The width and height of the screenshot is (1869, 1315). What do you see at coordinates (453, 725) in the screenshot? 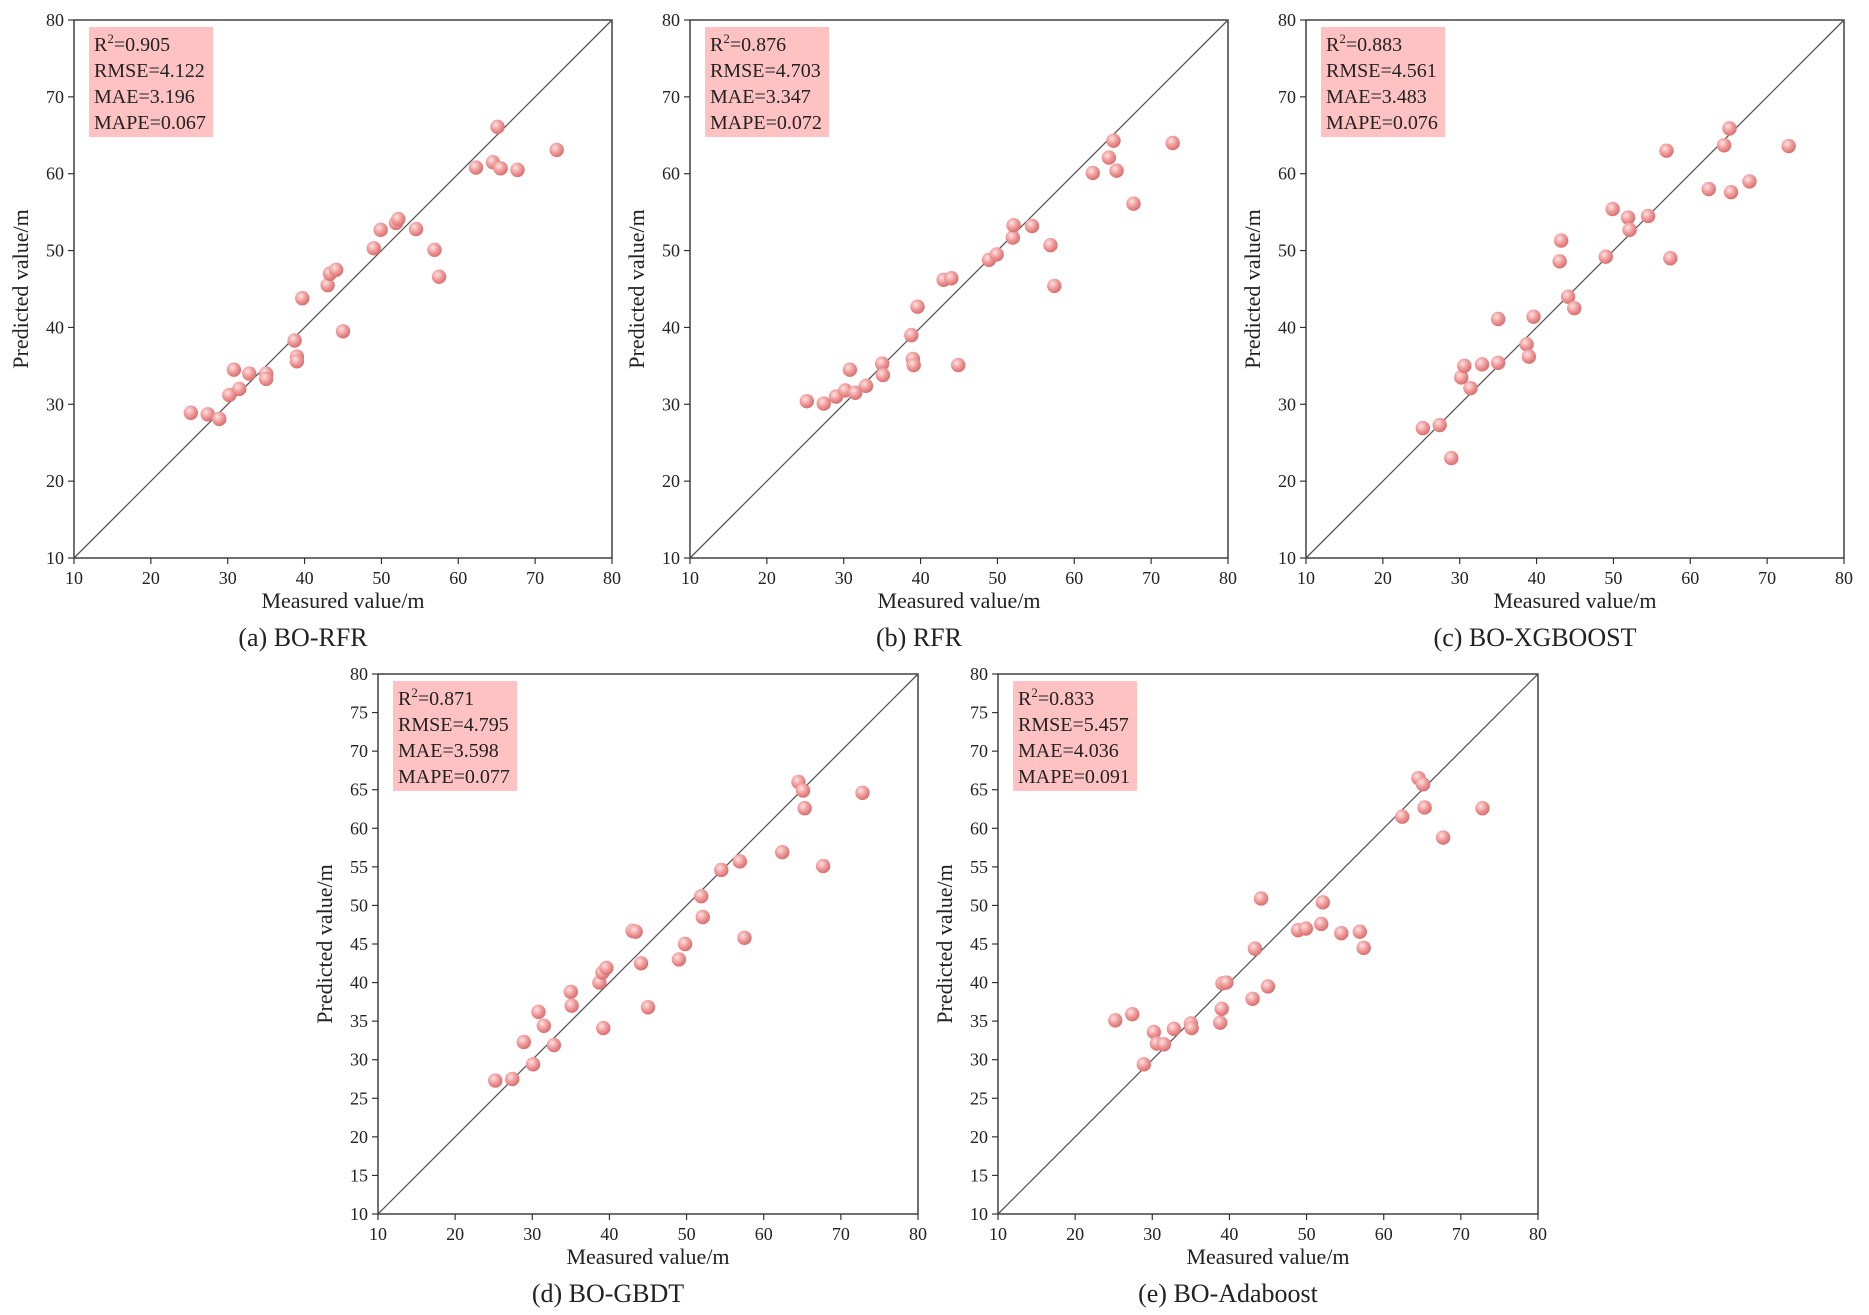
I see `metric-rmse: RMSE=4.795` at bounding box center [453, 725].